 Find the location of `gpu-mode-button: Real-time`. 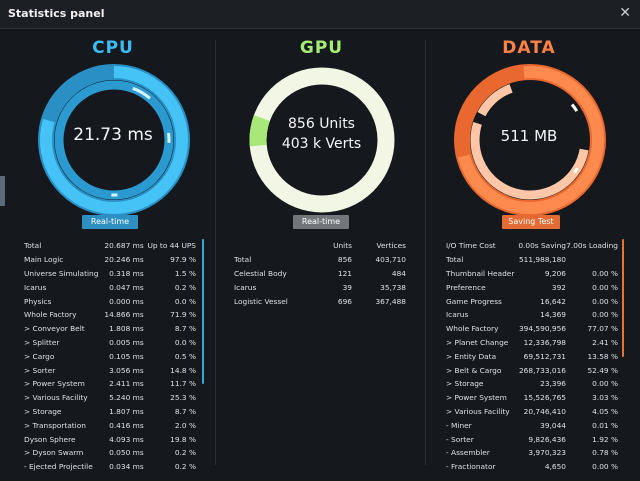

gpu-mode-button: Real-time is located at coordinates (321, 222).